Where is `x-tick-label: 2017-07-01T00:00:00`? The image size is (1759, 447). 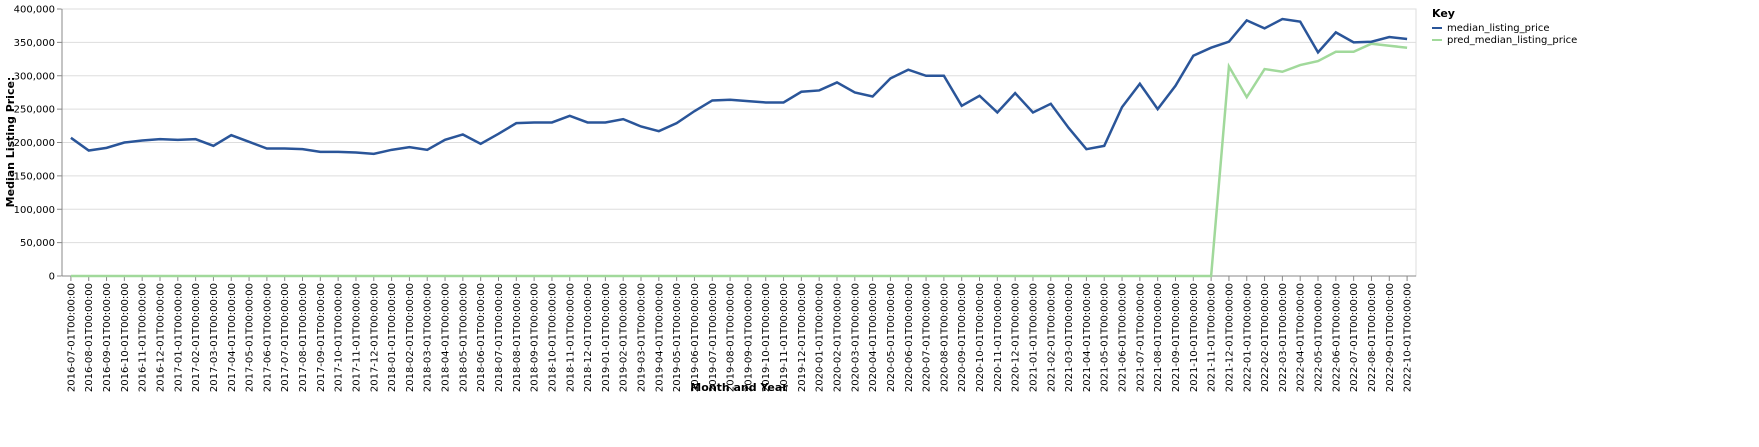 x-tick-label: 2017-07-01T00:00:00 is located at coordinates (285, 337).